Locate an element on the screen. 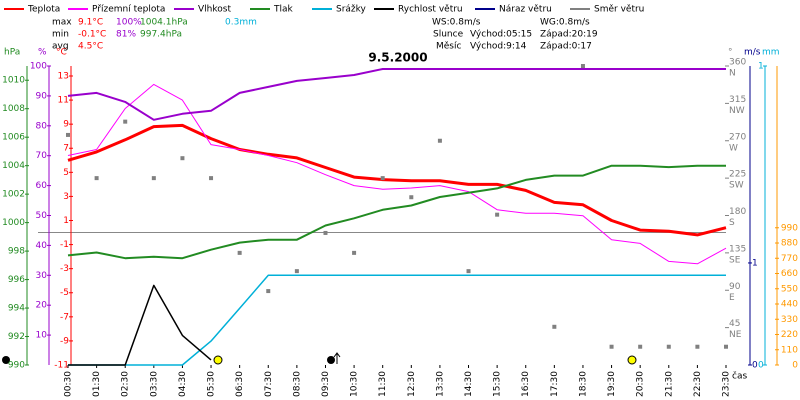  info-moonset: Západ:0:17 is located at coordinates (566, 47).